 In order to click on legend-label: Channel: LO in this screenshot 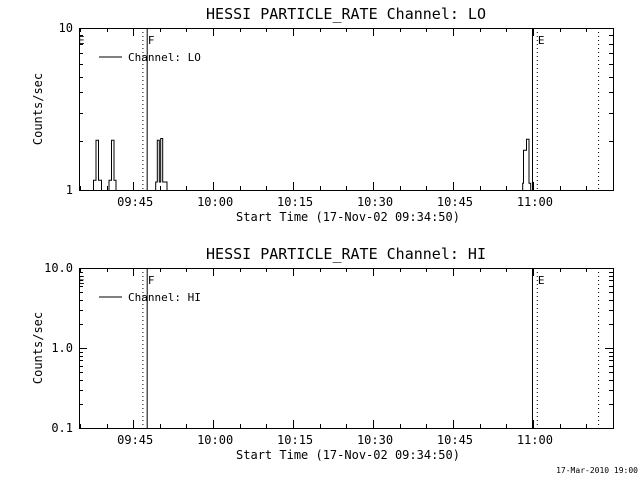, I will do `click(164, 57)`.